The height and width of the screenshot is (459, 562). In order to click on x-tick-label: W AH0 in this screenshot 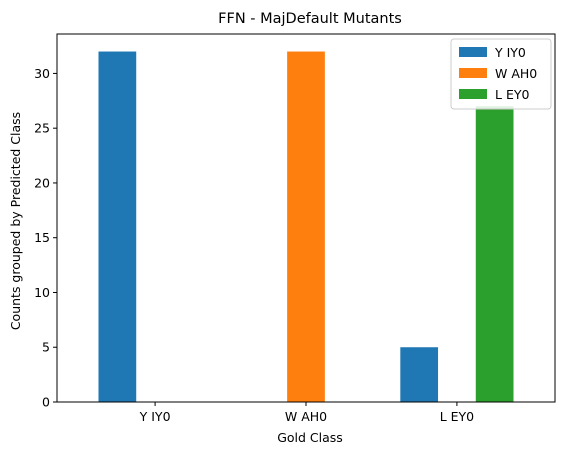, I will do `click(306, 416)`.